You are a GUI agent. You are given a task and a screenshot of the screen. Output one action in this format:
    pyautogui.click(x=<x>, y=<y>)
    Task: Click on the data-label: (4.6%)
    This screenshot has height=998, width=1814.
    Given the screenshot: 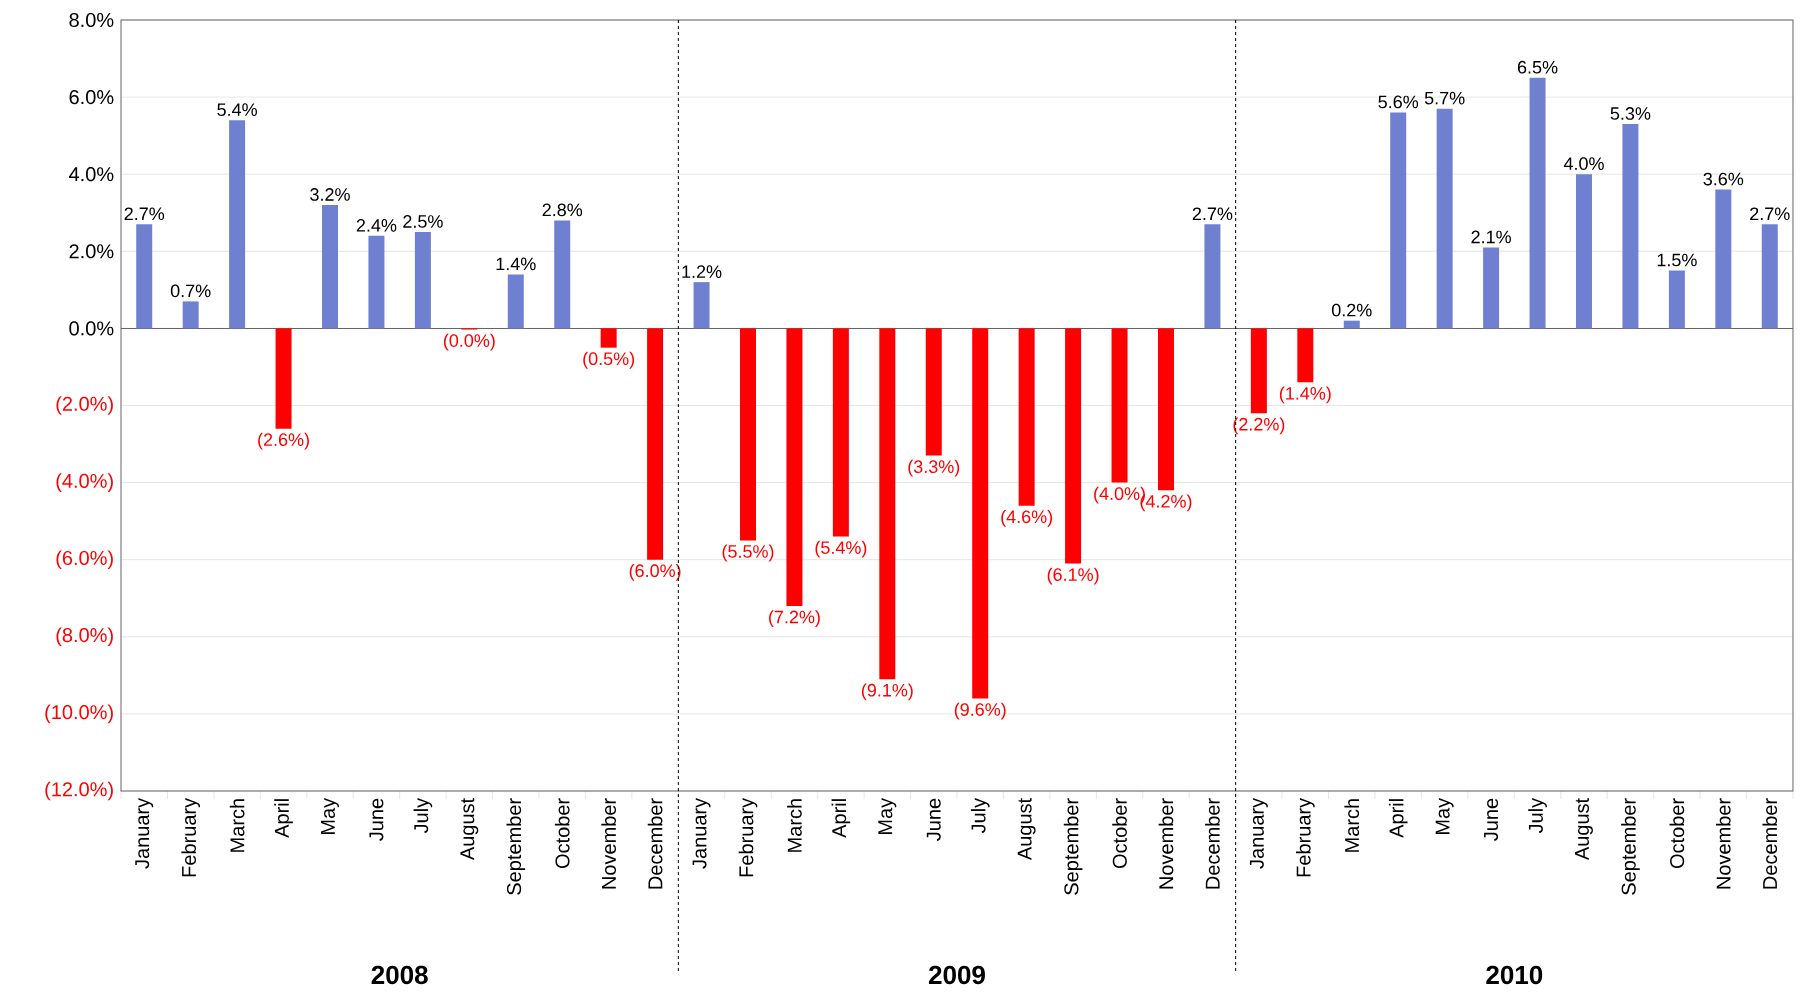 What is the action you would take?
    pyautogui.click(x=1027, y=518)
    